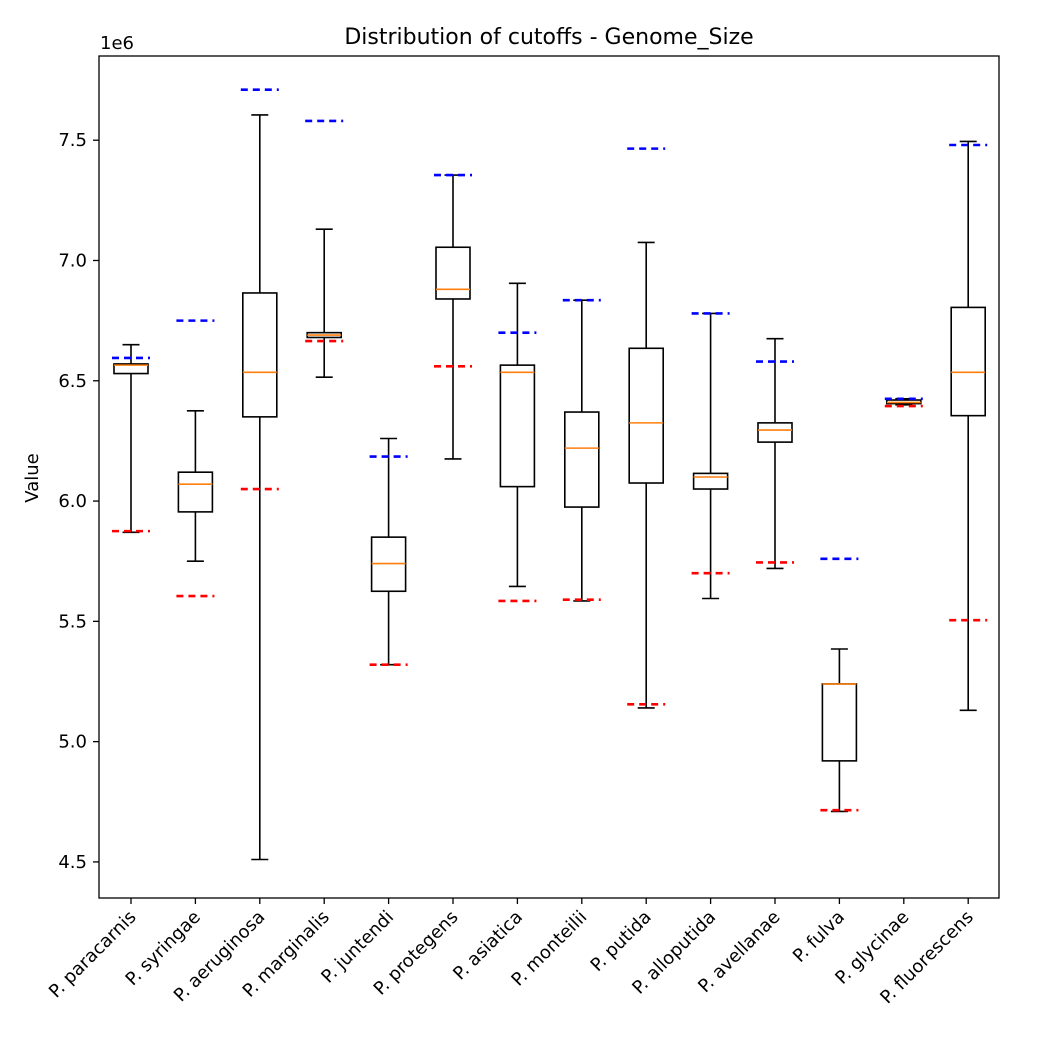  I want to click on y-axis-label: Value, so click(32, 477).